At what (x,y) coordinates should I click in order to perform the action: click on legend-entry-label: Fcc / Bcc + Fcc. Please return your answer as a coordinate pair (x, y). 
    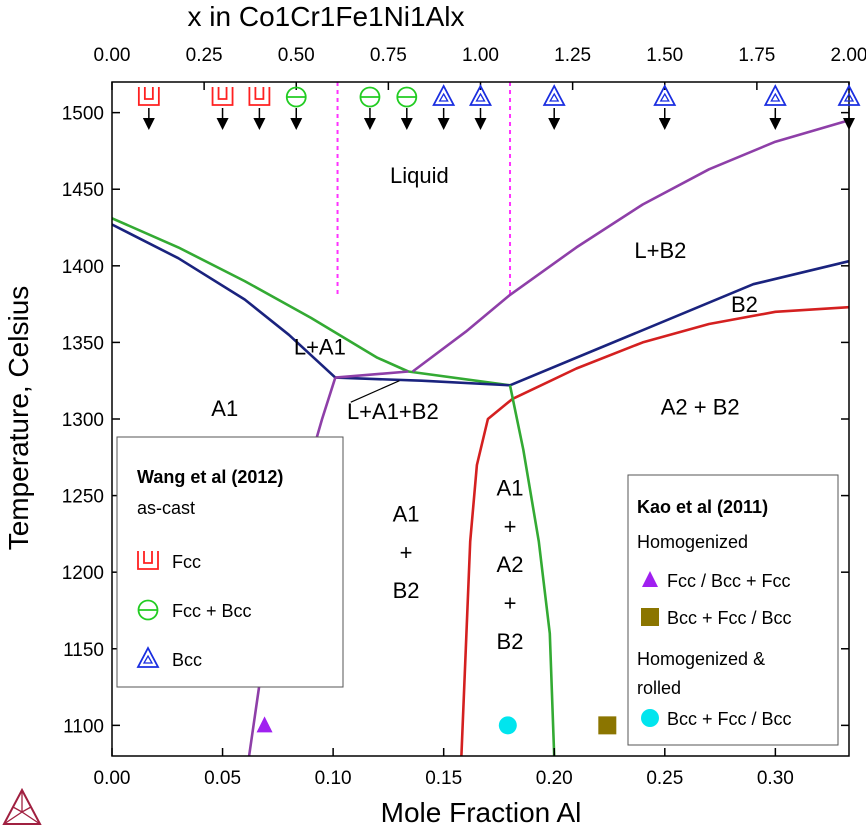
    Looking at the image, I should click on (729, 581).